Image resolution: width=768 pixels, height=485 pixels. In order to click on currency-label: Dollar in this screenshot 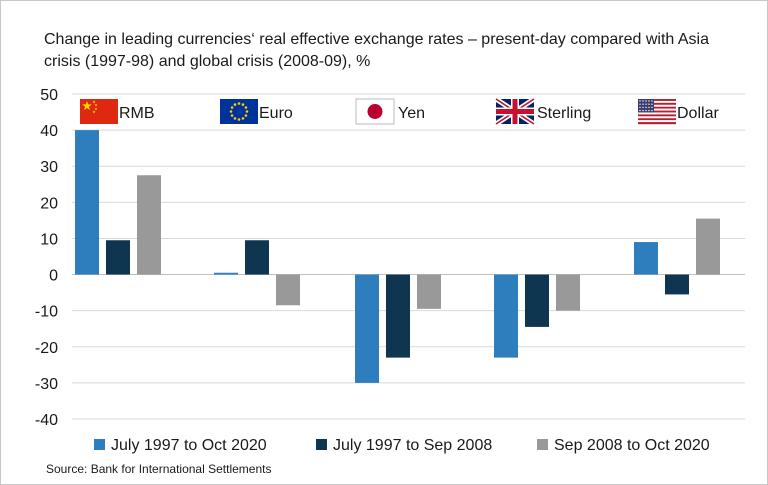, I will do `click(698, 113)`.